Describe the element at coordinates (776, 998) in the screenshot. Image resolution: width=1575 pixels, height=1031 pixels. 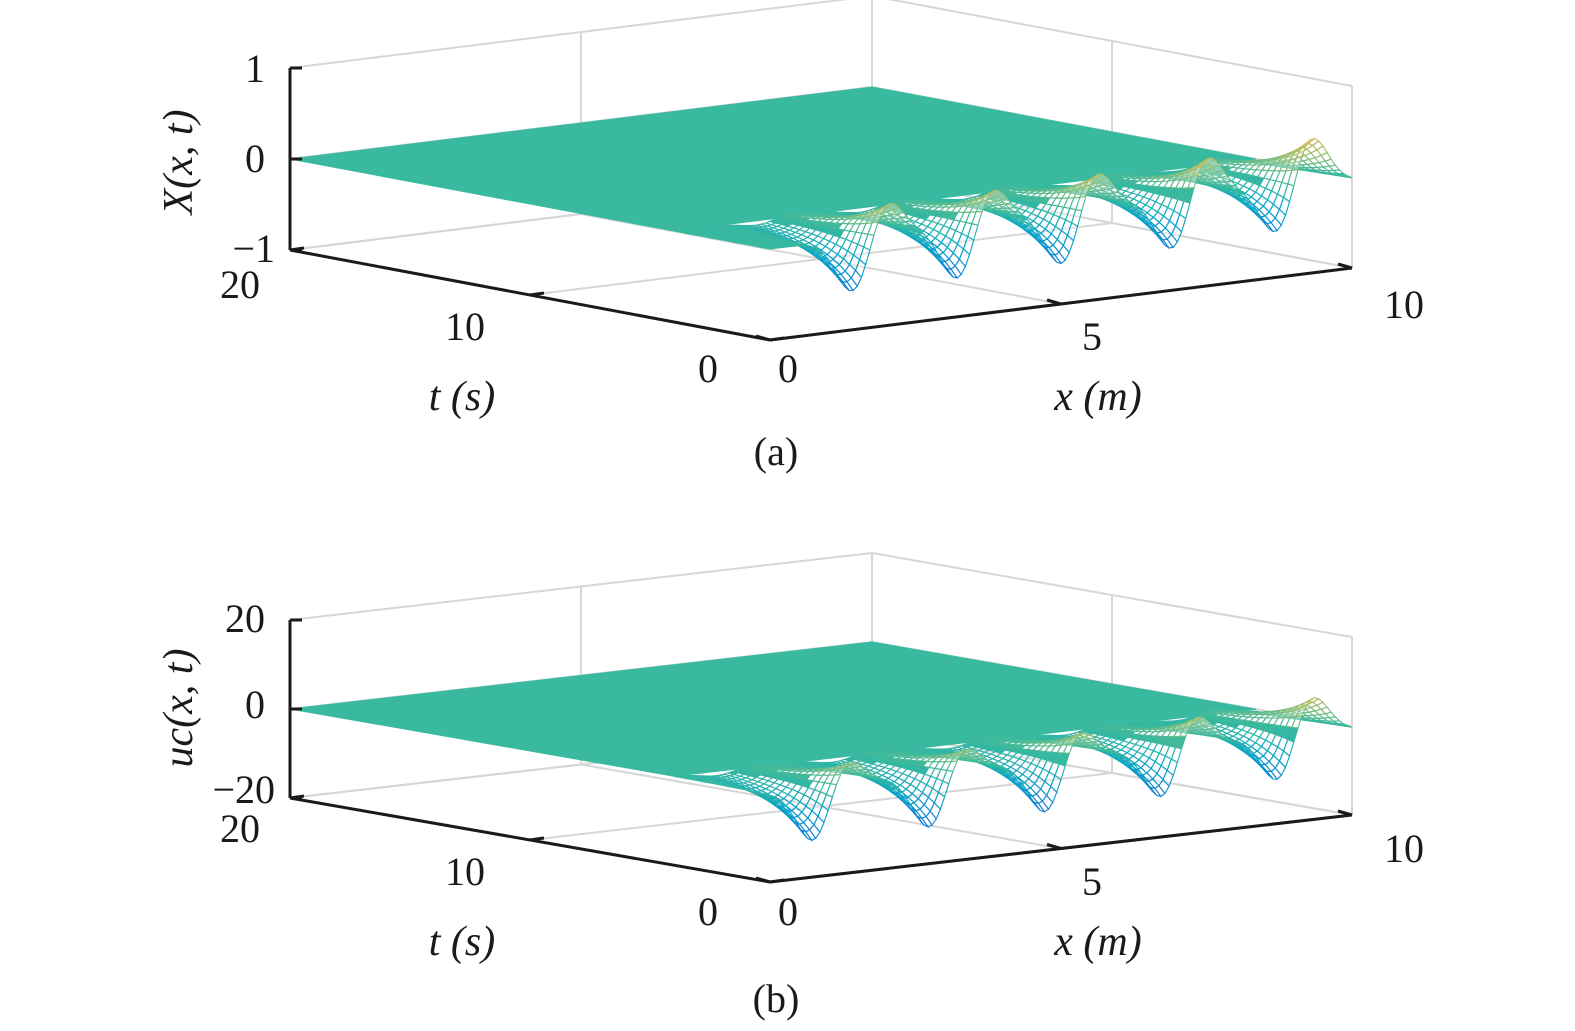
I see `caption-b: (b)` at that location.